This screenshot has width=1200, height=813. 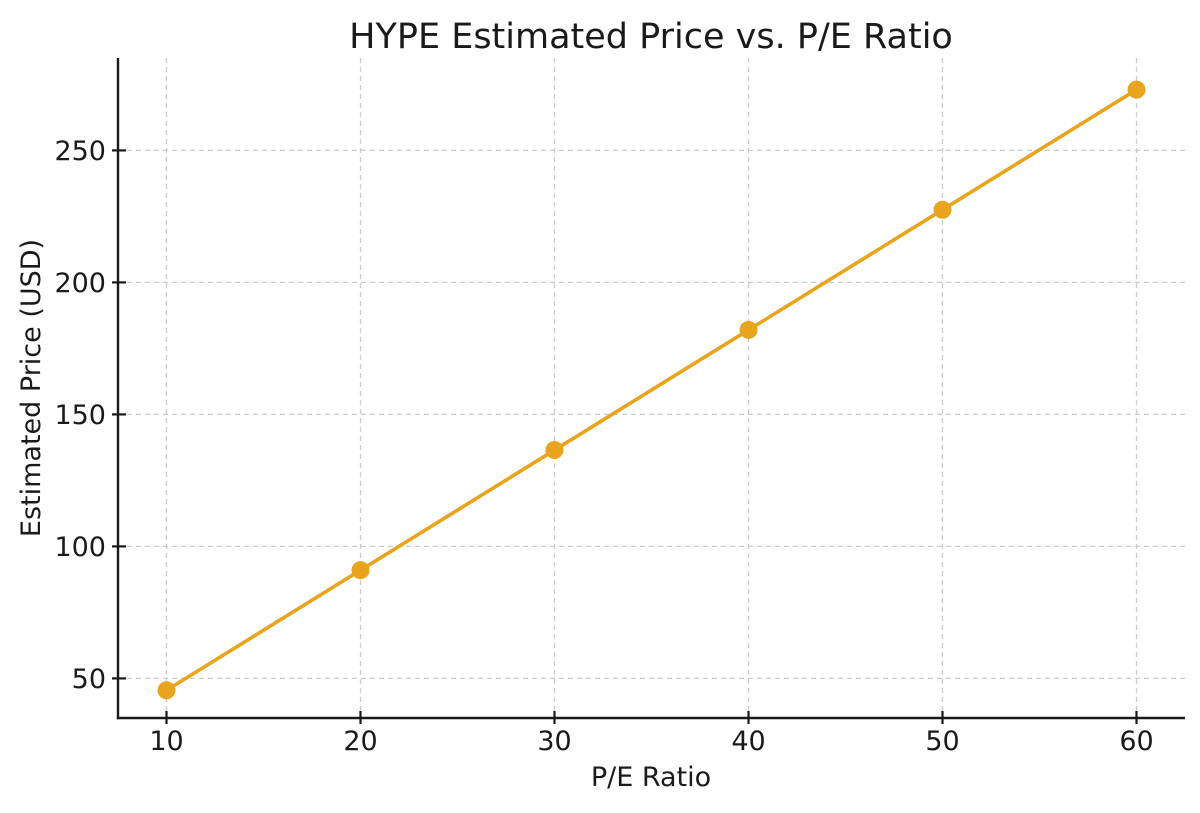 What do you see at coordinates (166, 741) in the screenshot?
I see `x-tick-label: 10` at bounding box center [166, 741].